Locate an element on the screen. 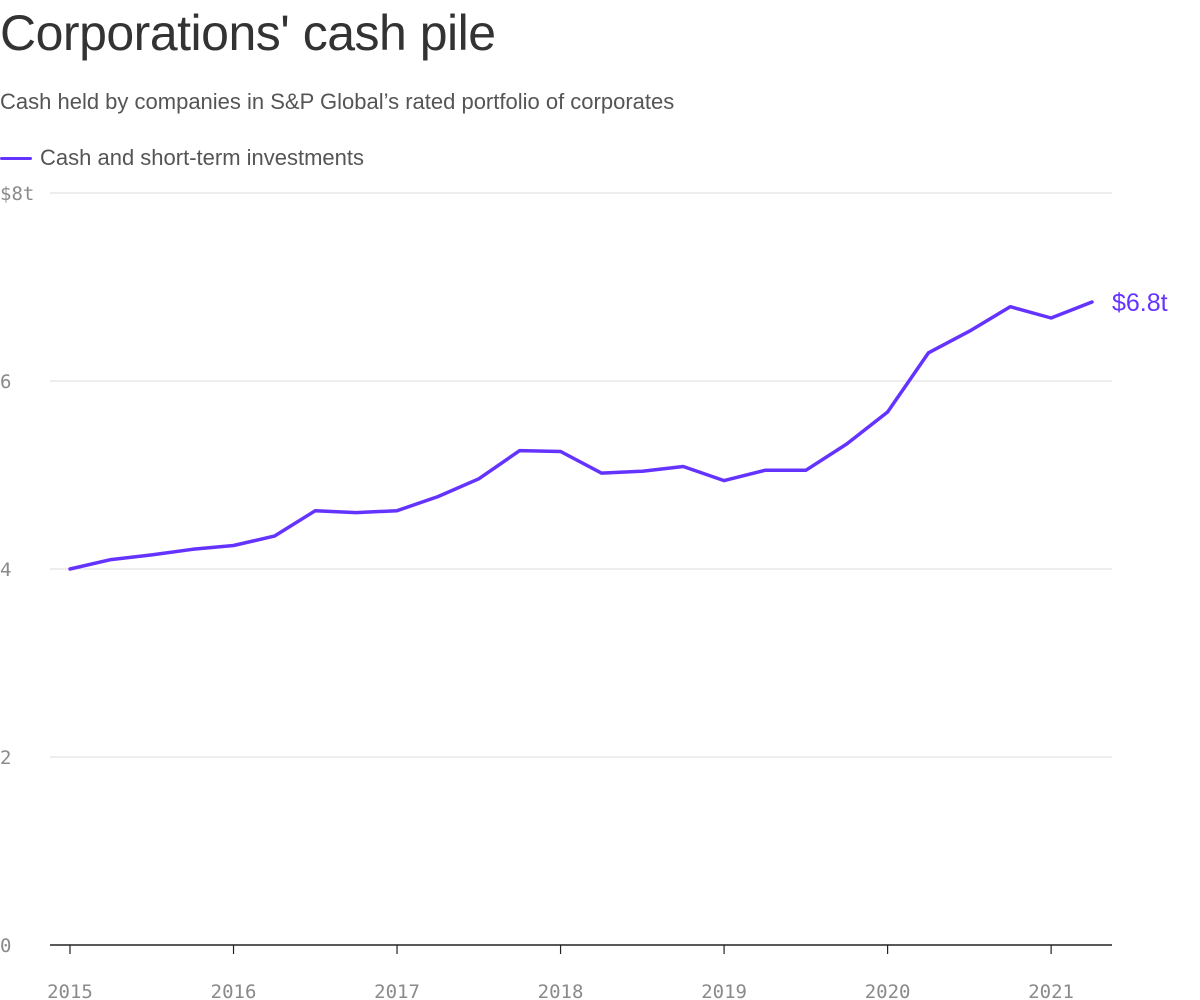 This screenshot has height=1000, width=1200. x-tick-label: 2016 is located at coordinates (234, 990).